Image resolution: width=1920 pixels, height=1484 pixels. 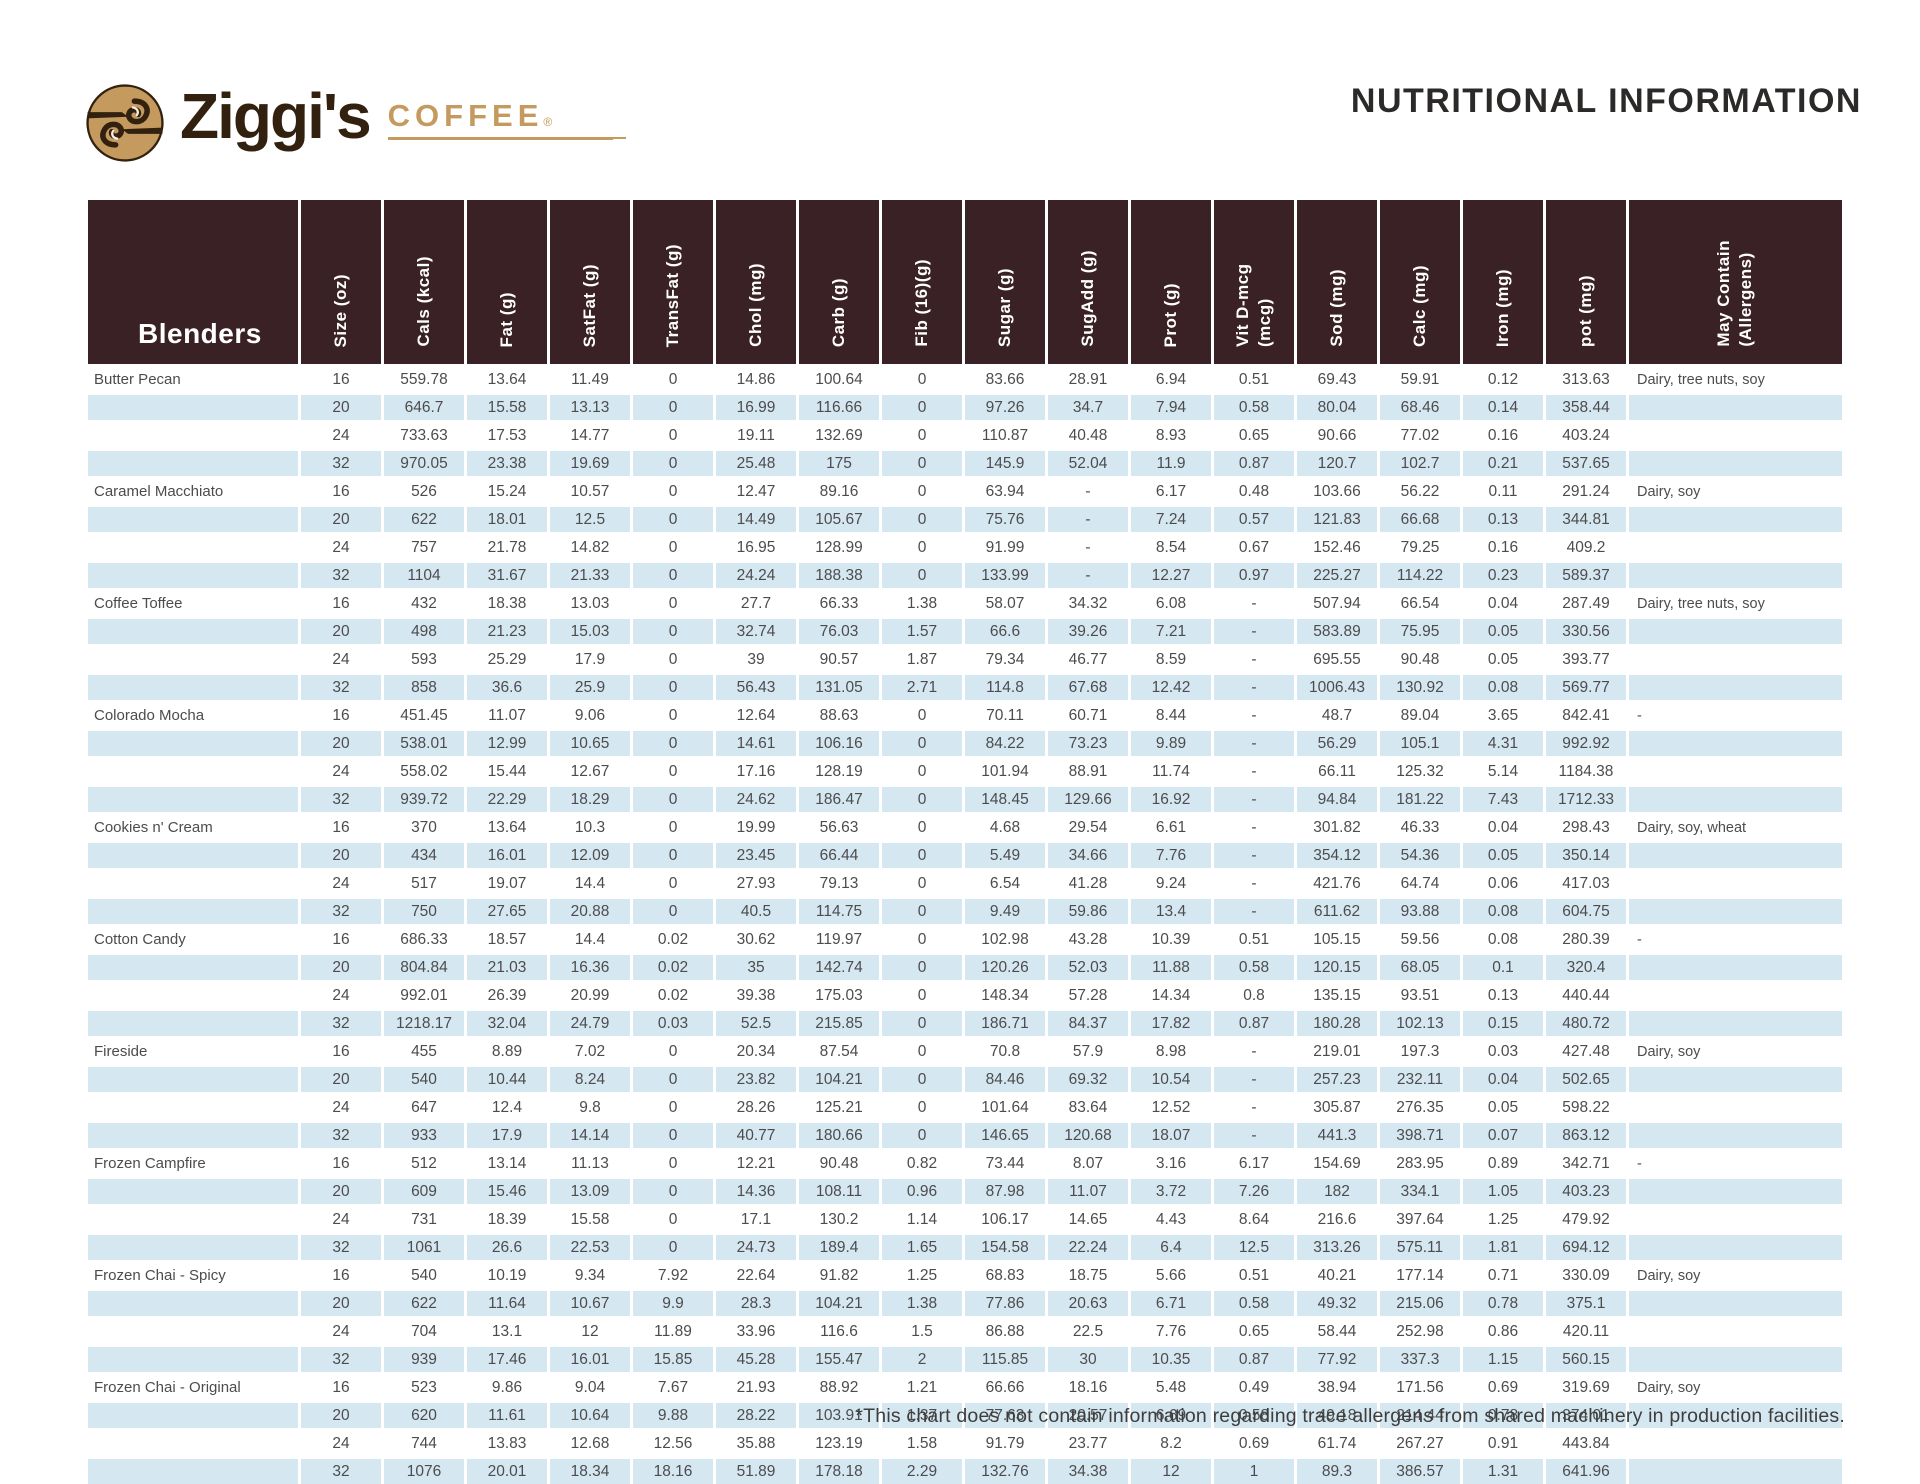 What do you see at coordinates (193, 827) in the screenshot?
I see `product-name-cell: Cookies n' Cream` at bounding box center [193, 827].